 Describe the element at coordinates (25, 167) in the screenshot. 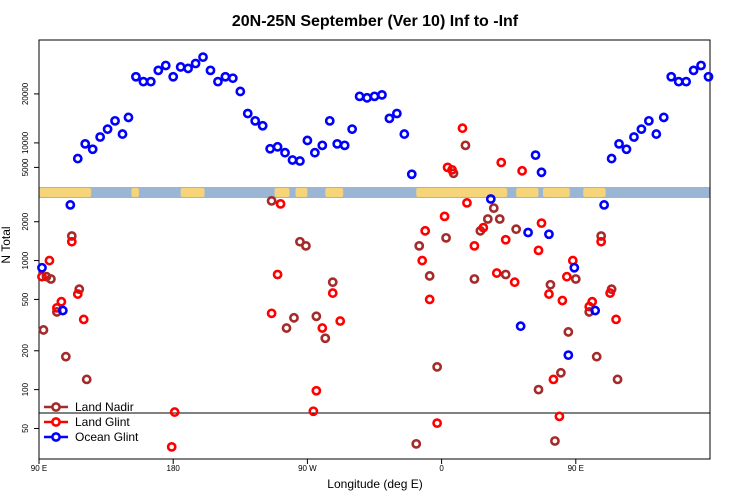

I see `y-tick-label-upper: 5000` at that location.